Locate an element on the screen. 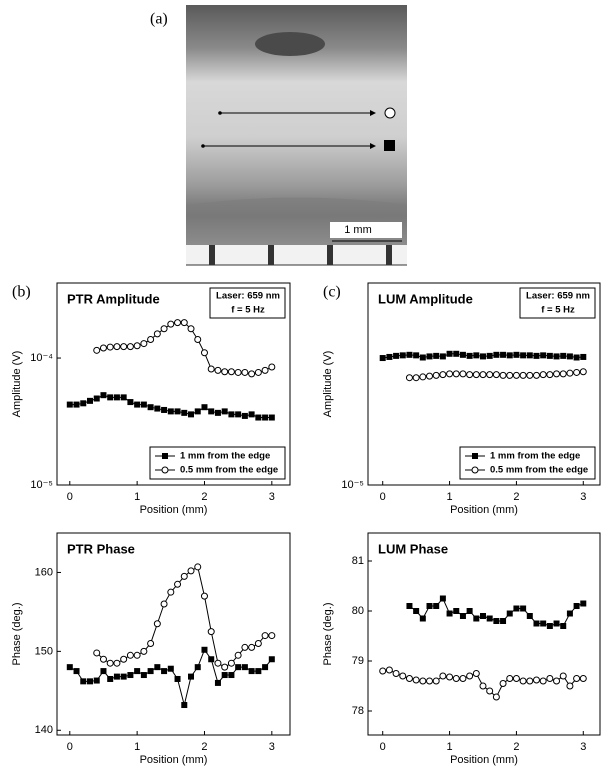  scale-box is located at coordinates (366, 230).